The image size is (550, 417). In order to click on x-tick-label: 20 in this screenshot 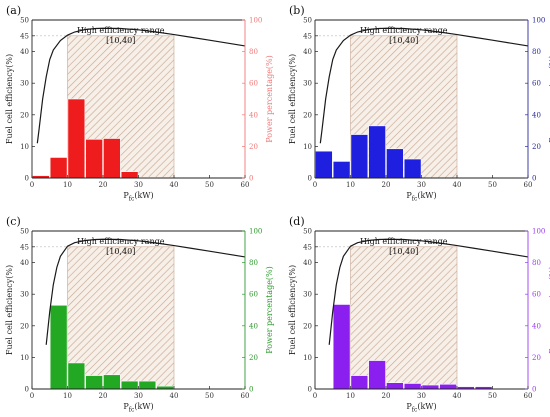, I will do `click(103, 185)`.